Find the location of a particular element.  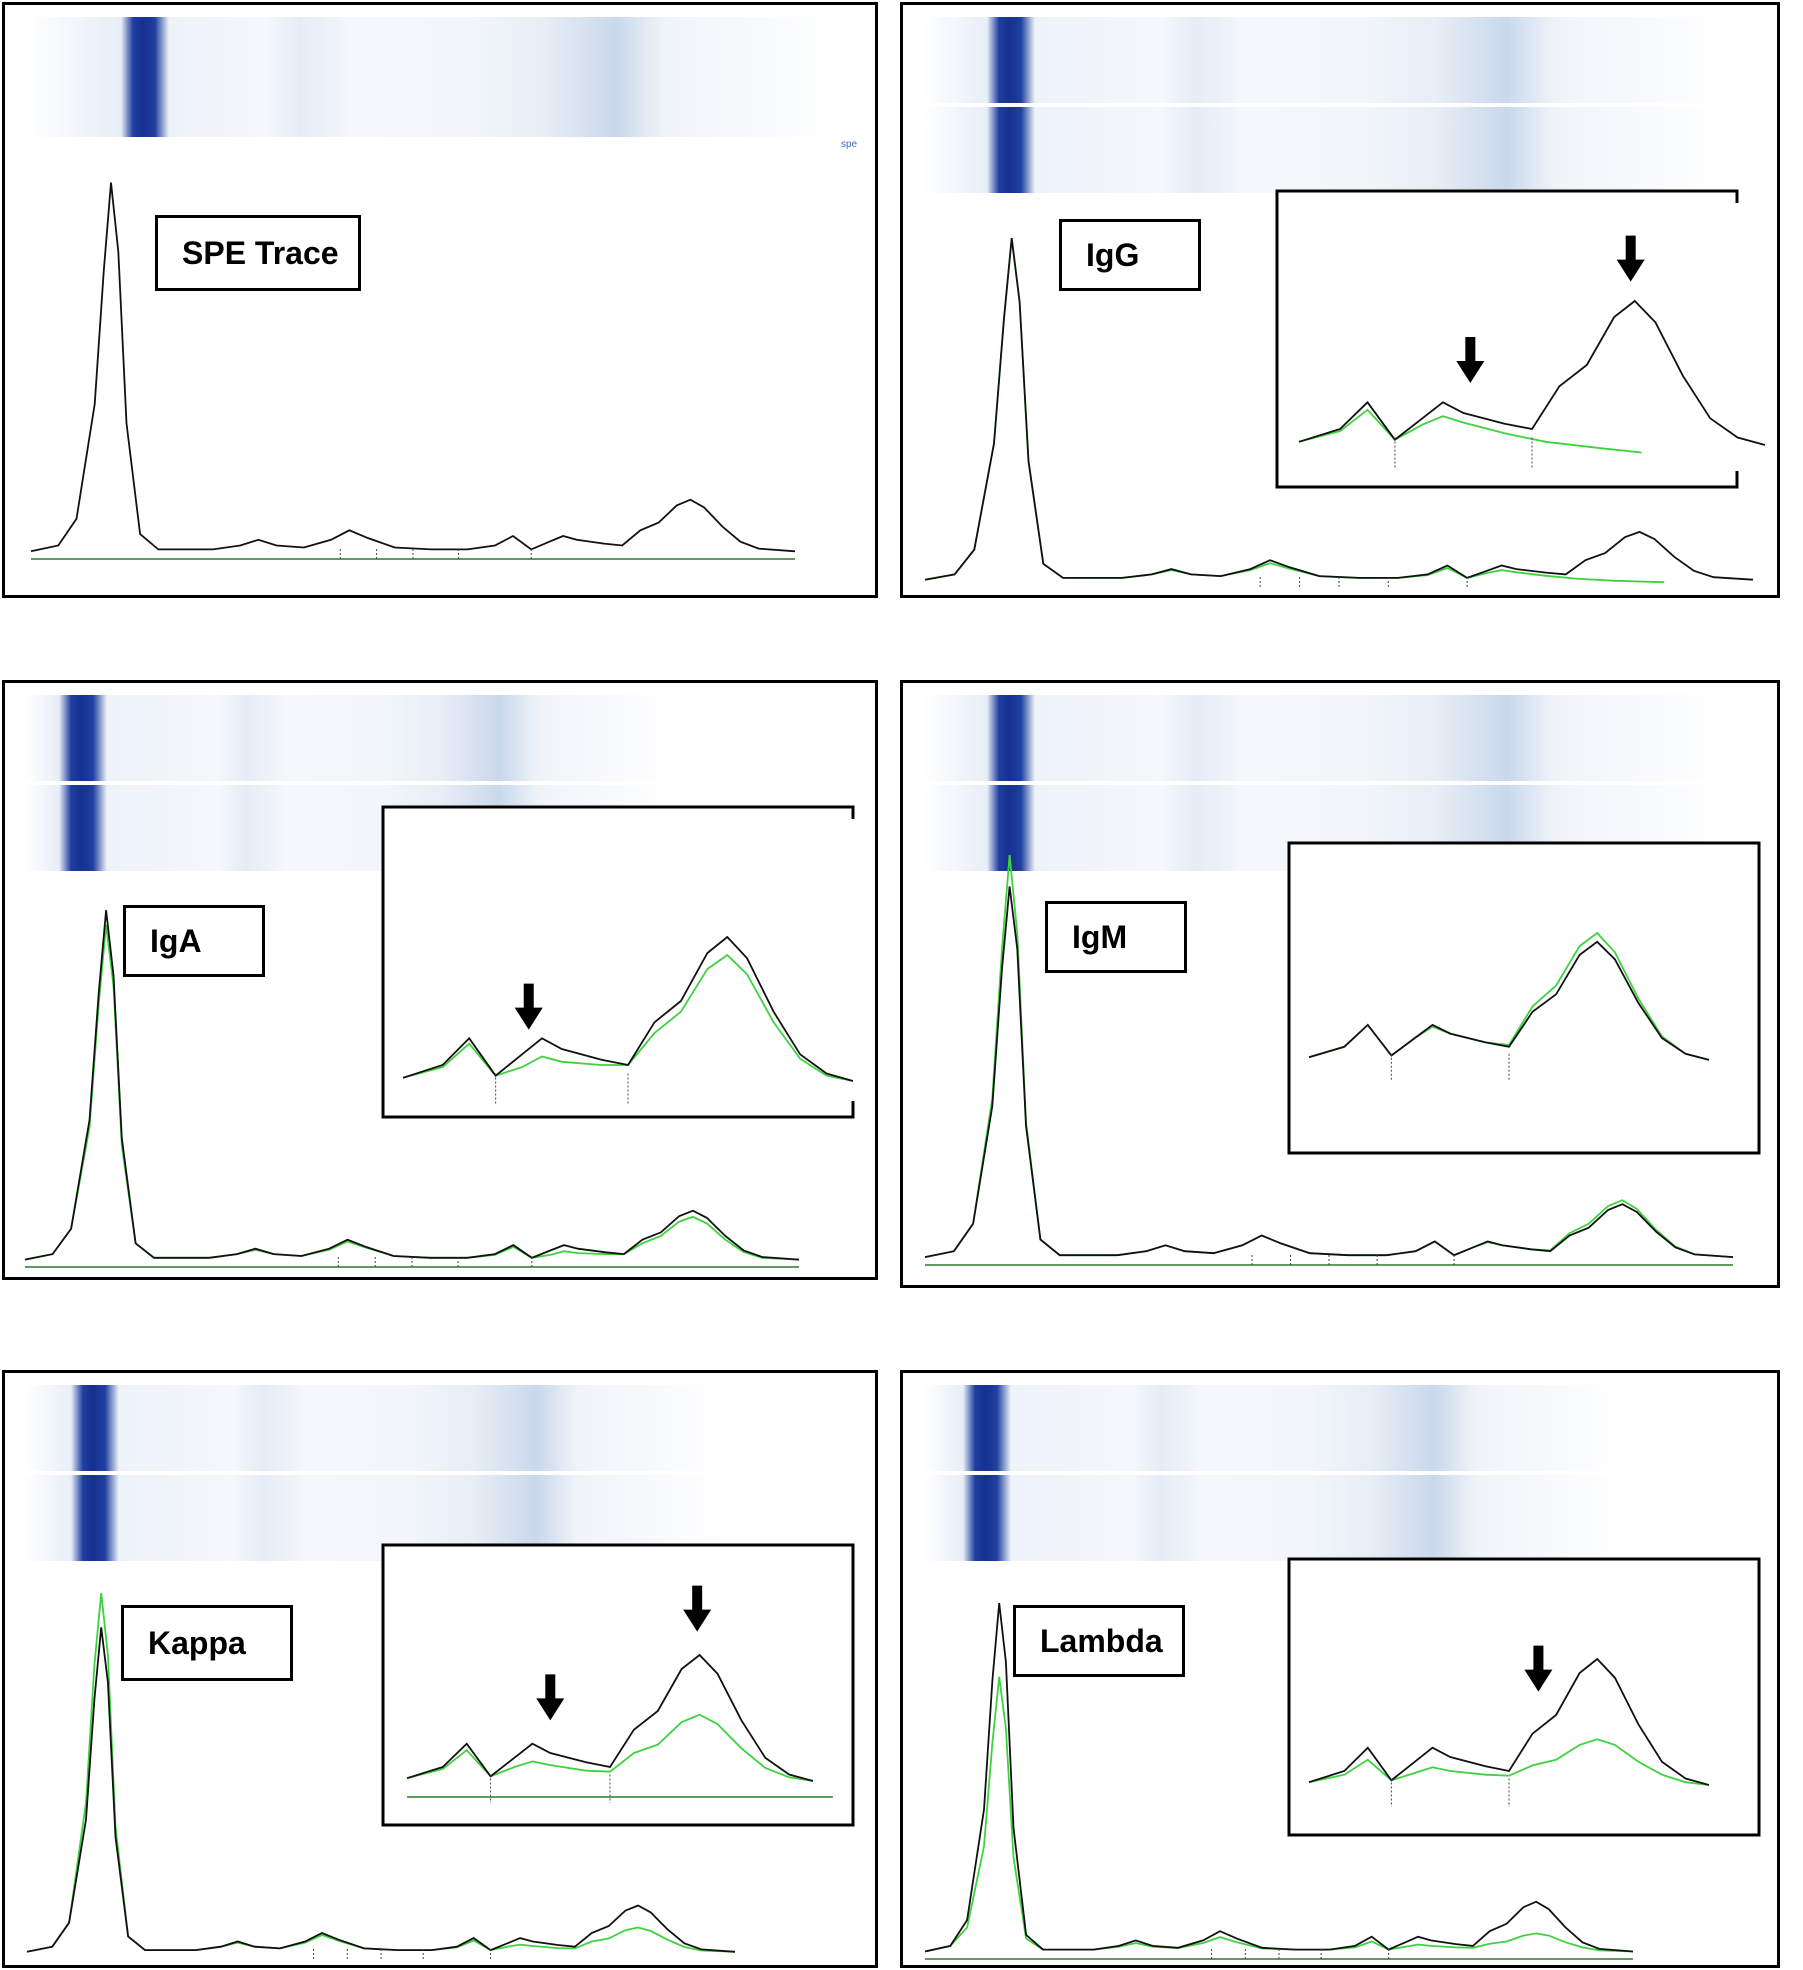

panel-label: Kappa is located at coordinates (207, 1643).